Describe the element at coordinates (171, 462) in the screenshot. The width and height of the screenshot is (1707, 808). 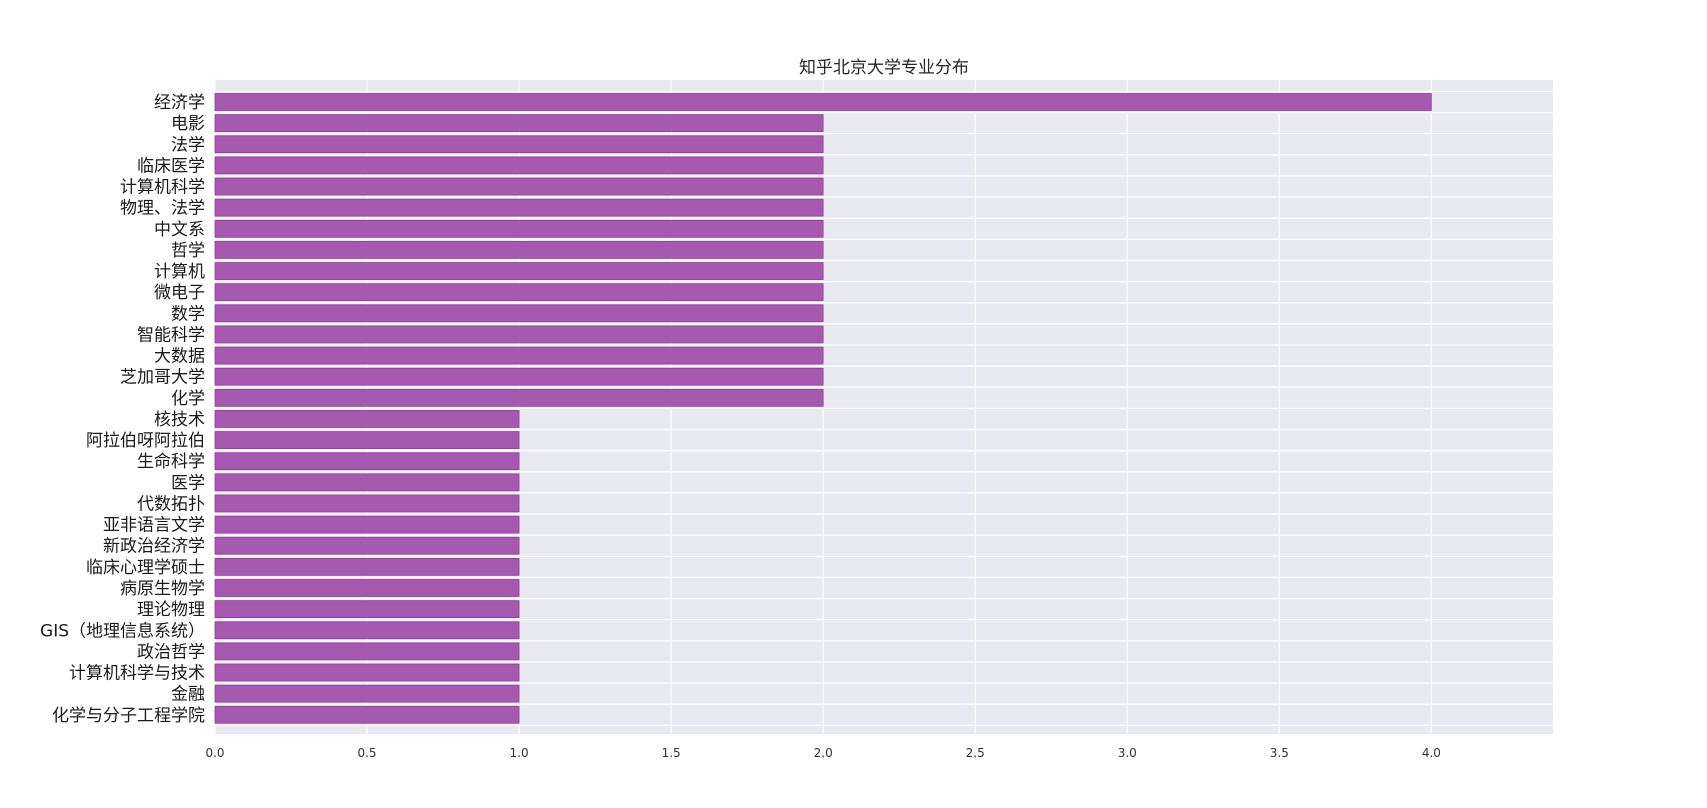
I see `y-tick-label: 生命科学` at that location.